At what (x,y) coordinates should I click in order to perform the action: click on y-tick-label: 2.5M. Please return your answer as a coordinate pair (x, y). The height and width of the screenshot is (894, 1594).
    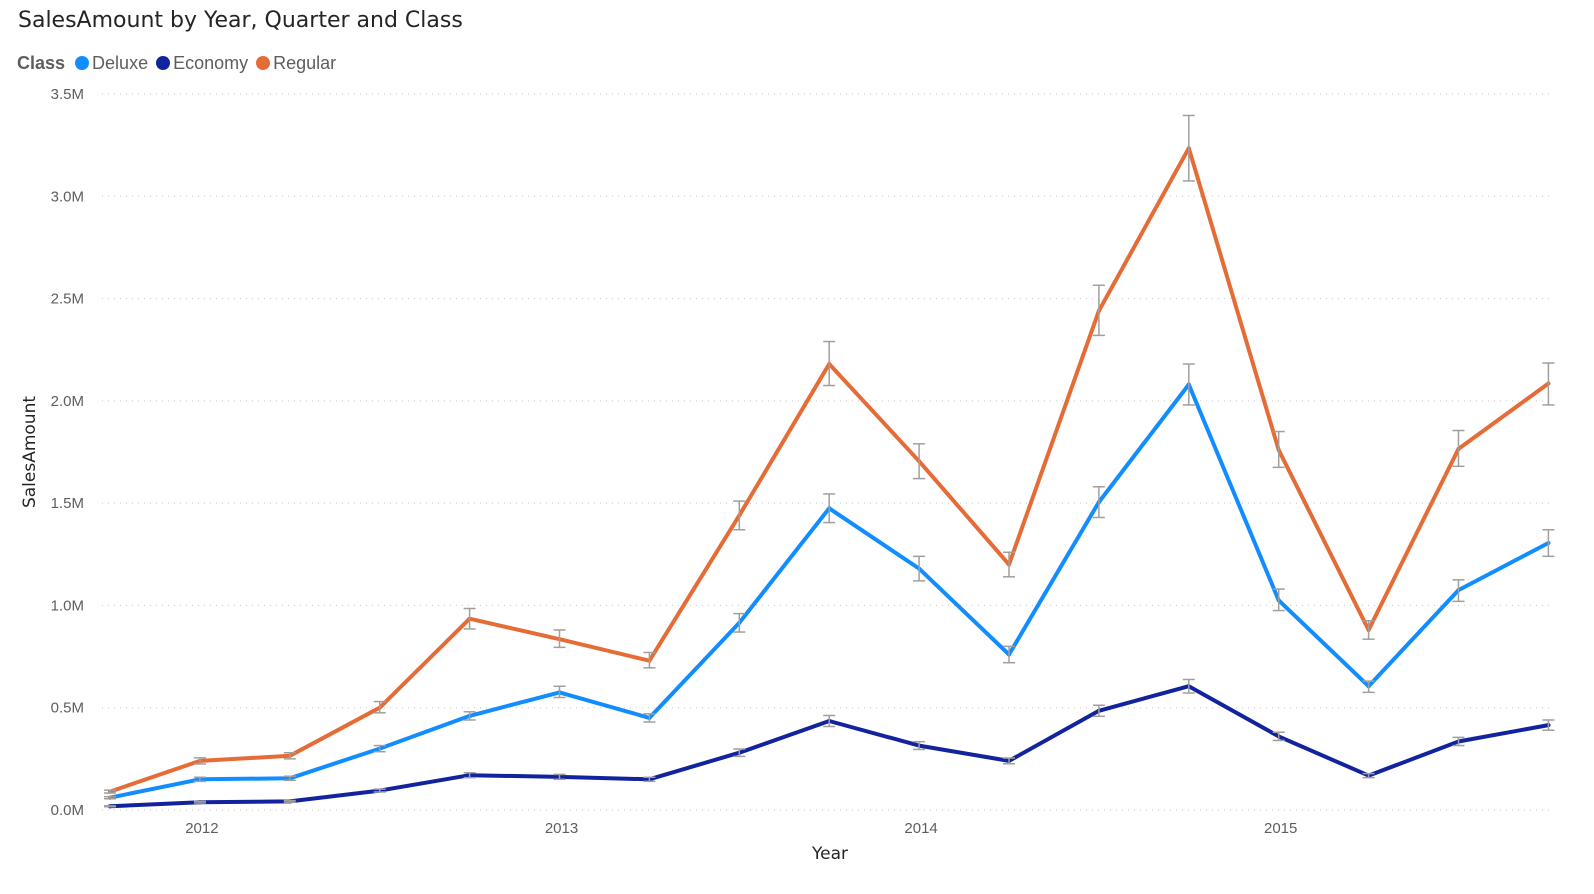
    Looking at the image, I should click on (67, 299).